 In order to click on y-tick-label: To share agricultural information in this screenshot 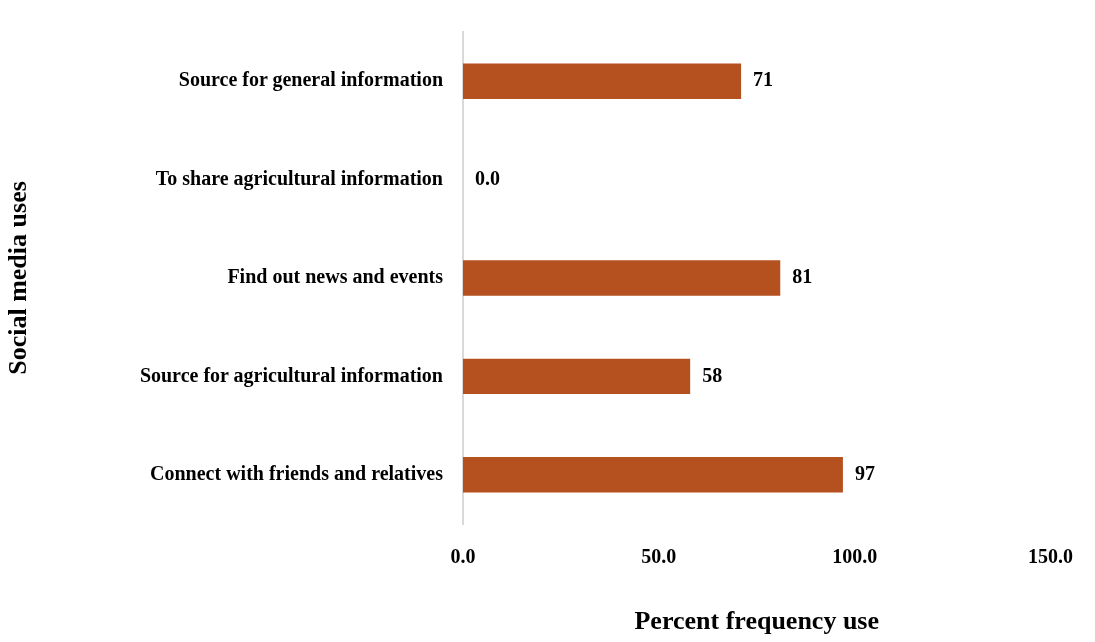, I will do `click(299, 178)`.